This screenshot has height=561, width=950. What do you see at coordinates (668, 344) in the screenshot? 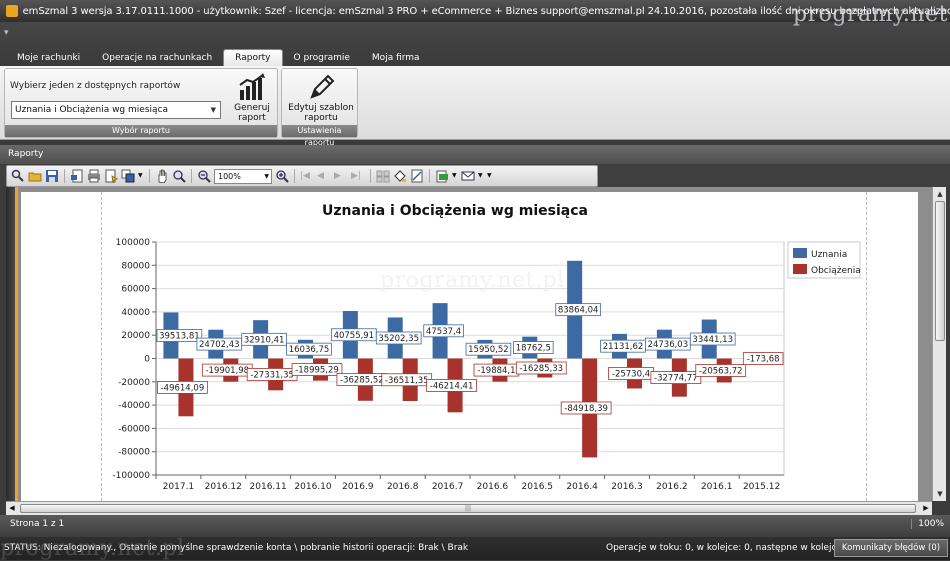
I see `data-label: 24736,03` at bounding box center [668, 344].